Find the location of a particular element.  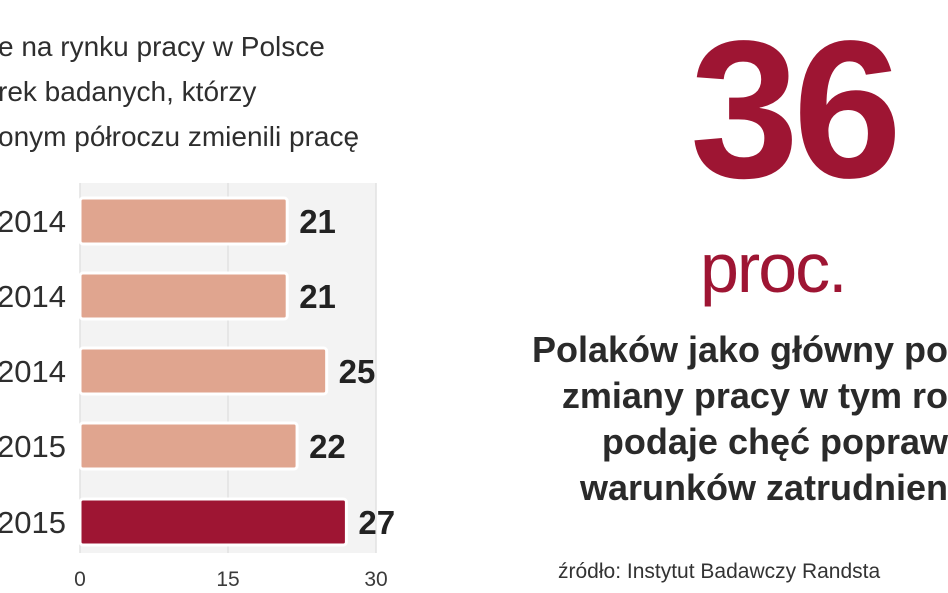

highlight-unit: proc. is located at coordinates (774, 268).